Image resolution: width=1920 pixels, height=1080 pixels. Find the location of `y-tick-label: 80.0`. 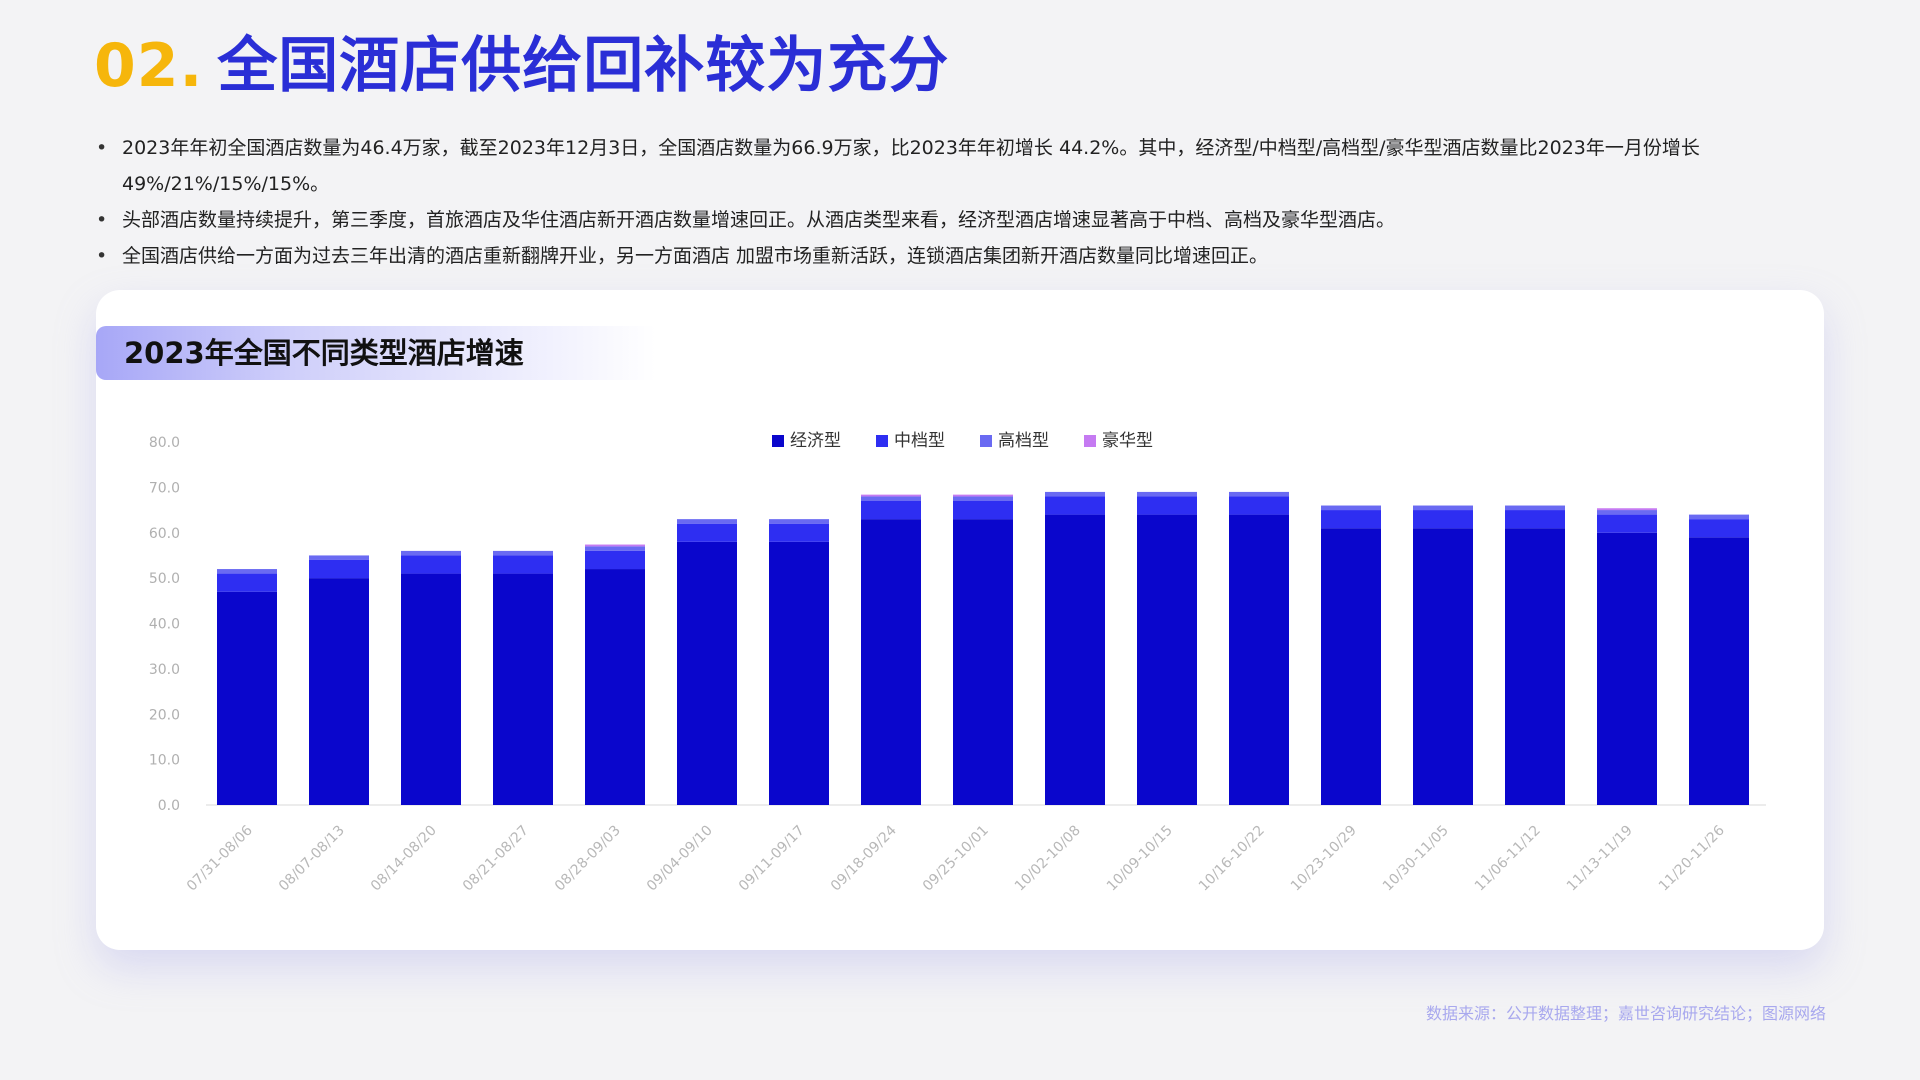

y-tick-label: 80.0 is located at coordinates (164, 443).